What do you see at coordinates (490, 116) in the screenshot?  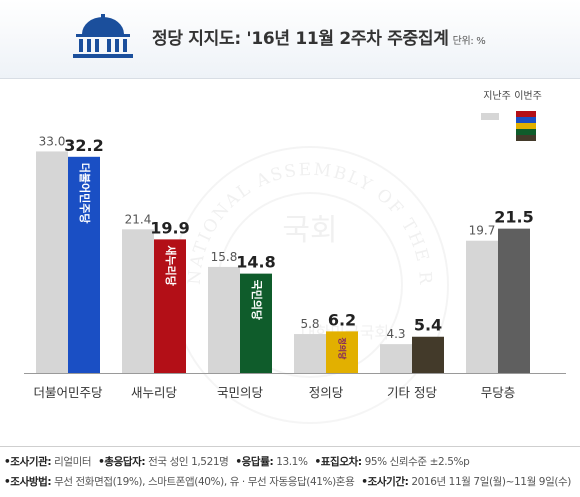 I see `legend-swatch-prev` at bounding box center [490, 116].